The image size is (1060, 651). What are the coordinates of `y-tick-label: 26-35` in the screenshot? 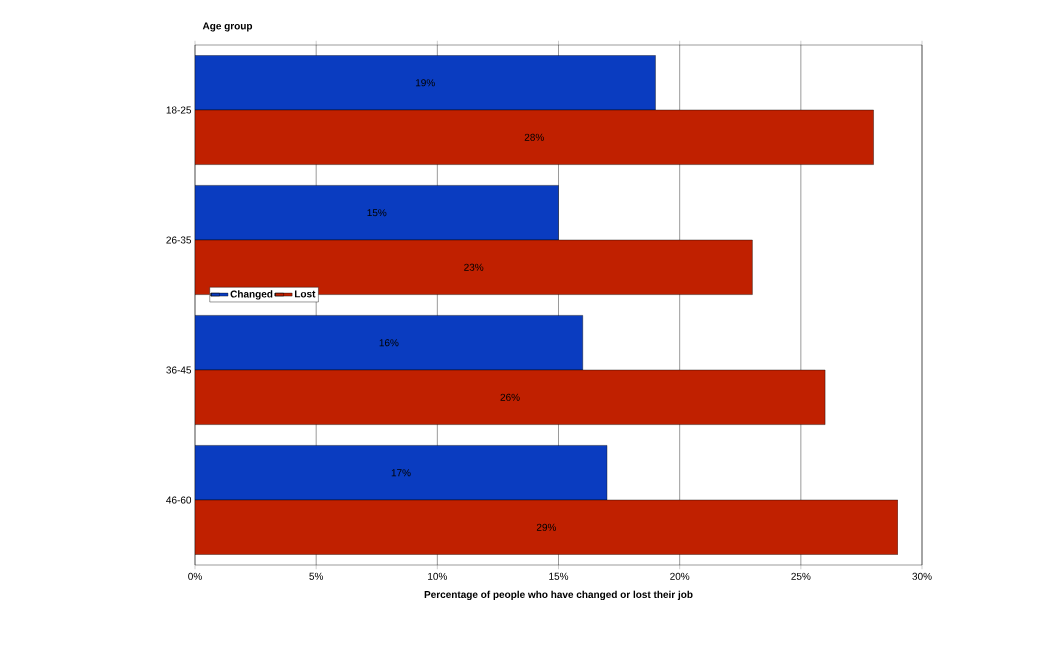 It's located at (179, 240).